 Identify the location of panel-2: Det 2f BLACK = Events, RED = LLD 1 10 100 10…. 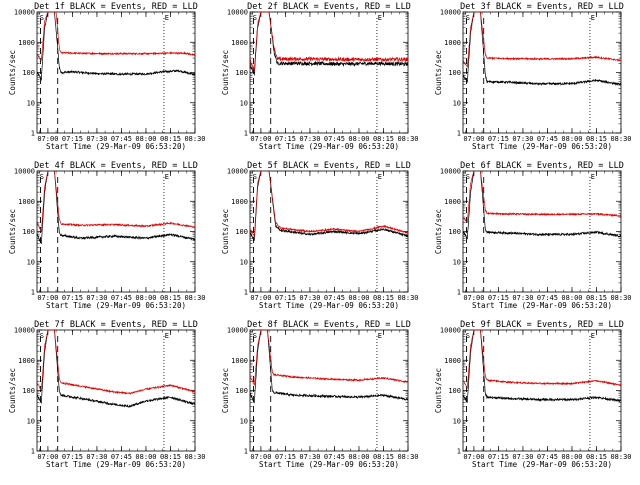
(320, 76).